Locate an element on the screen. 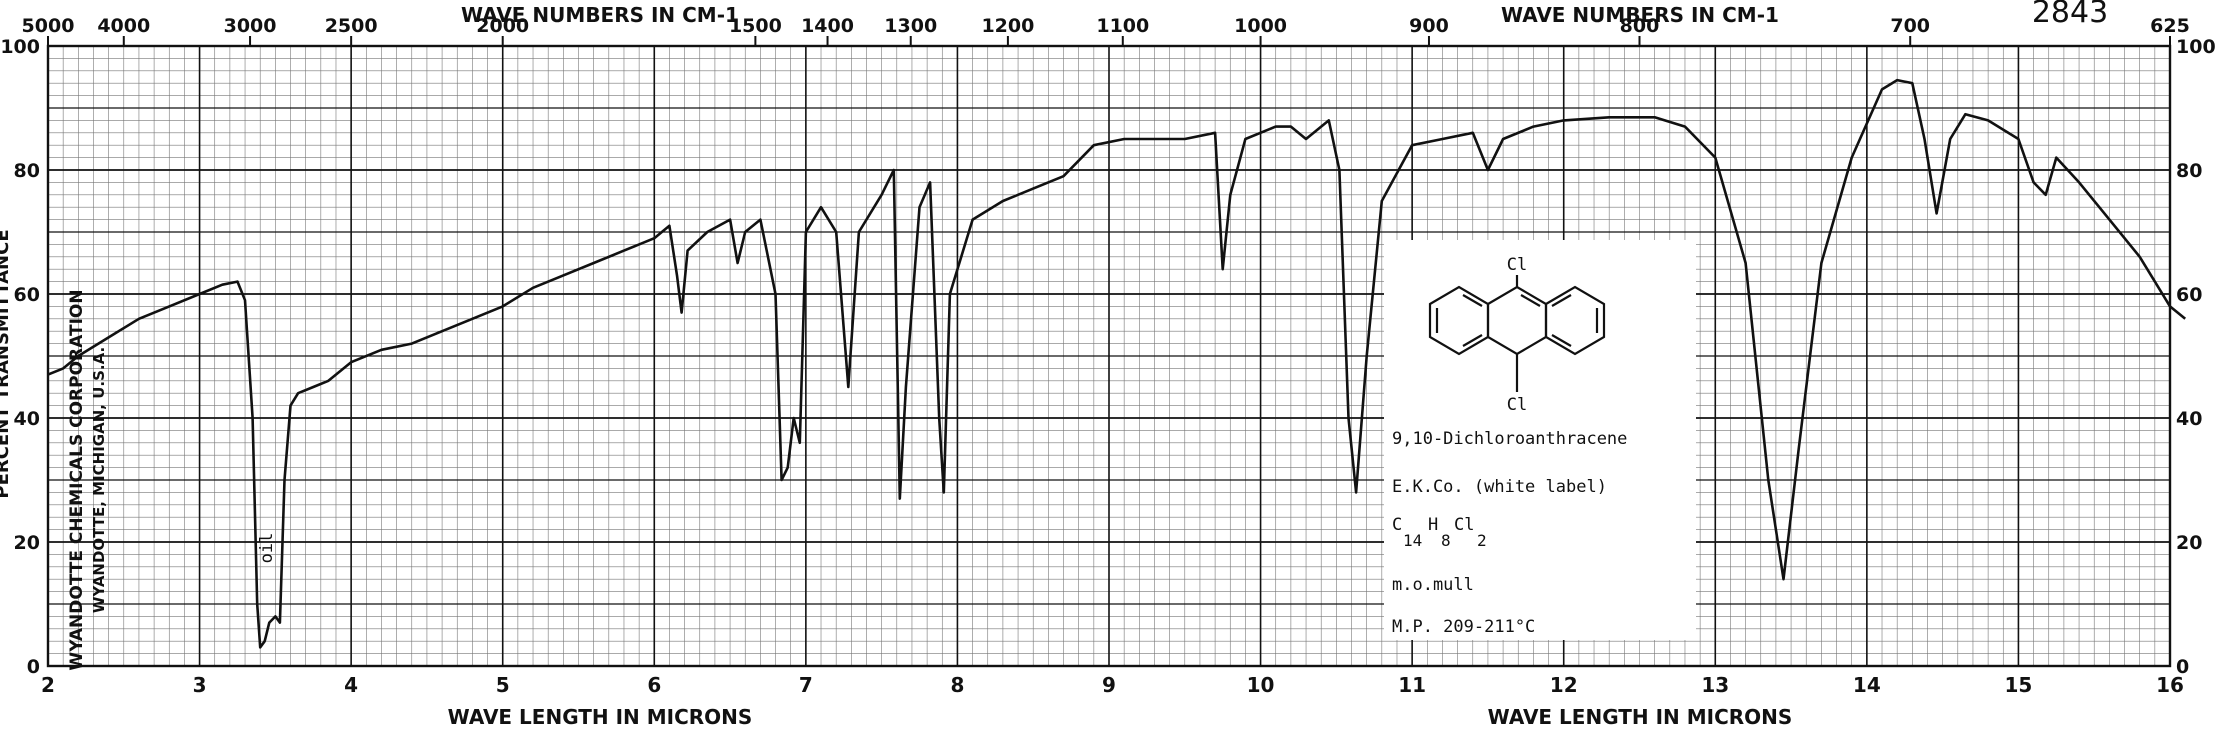 Image resolution: width=2218 pixels, height=729 pixels. wavenumber-tick-label: 1300 is located at coordinates (910, 26).